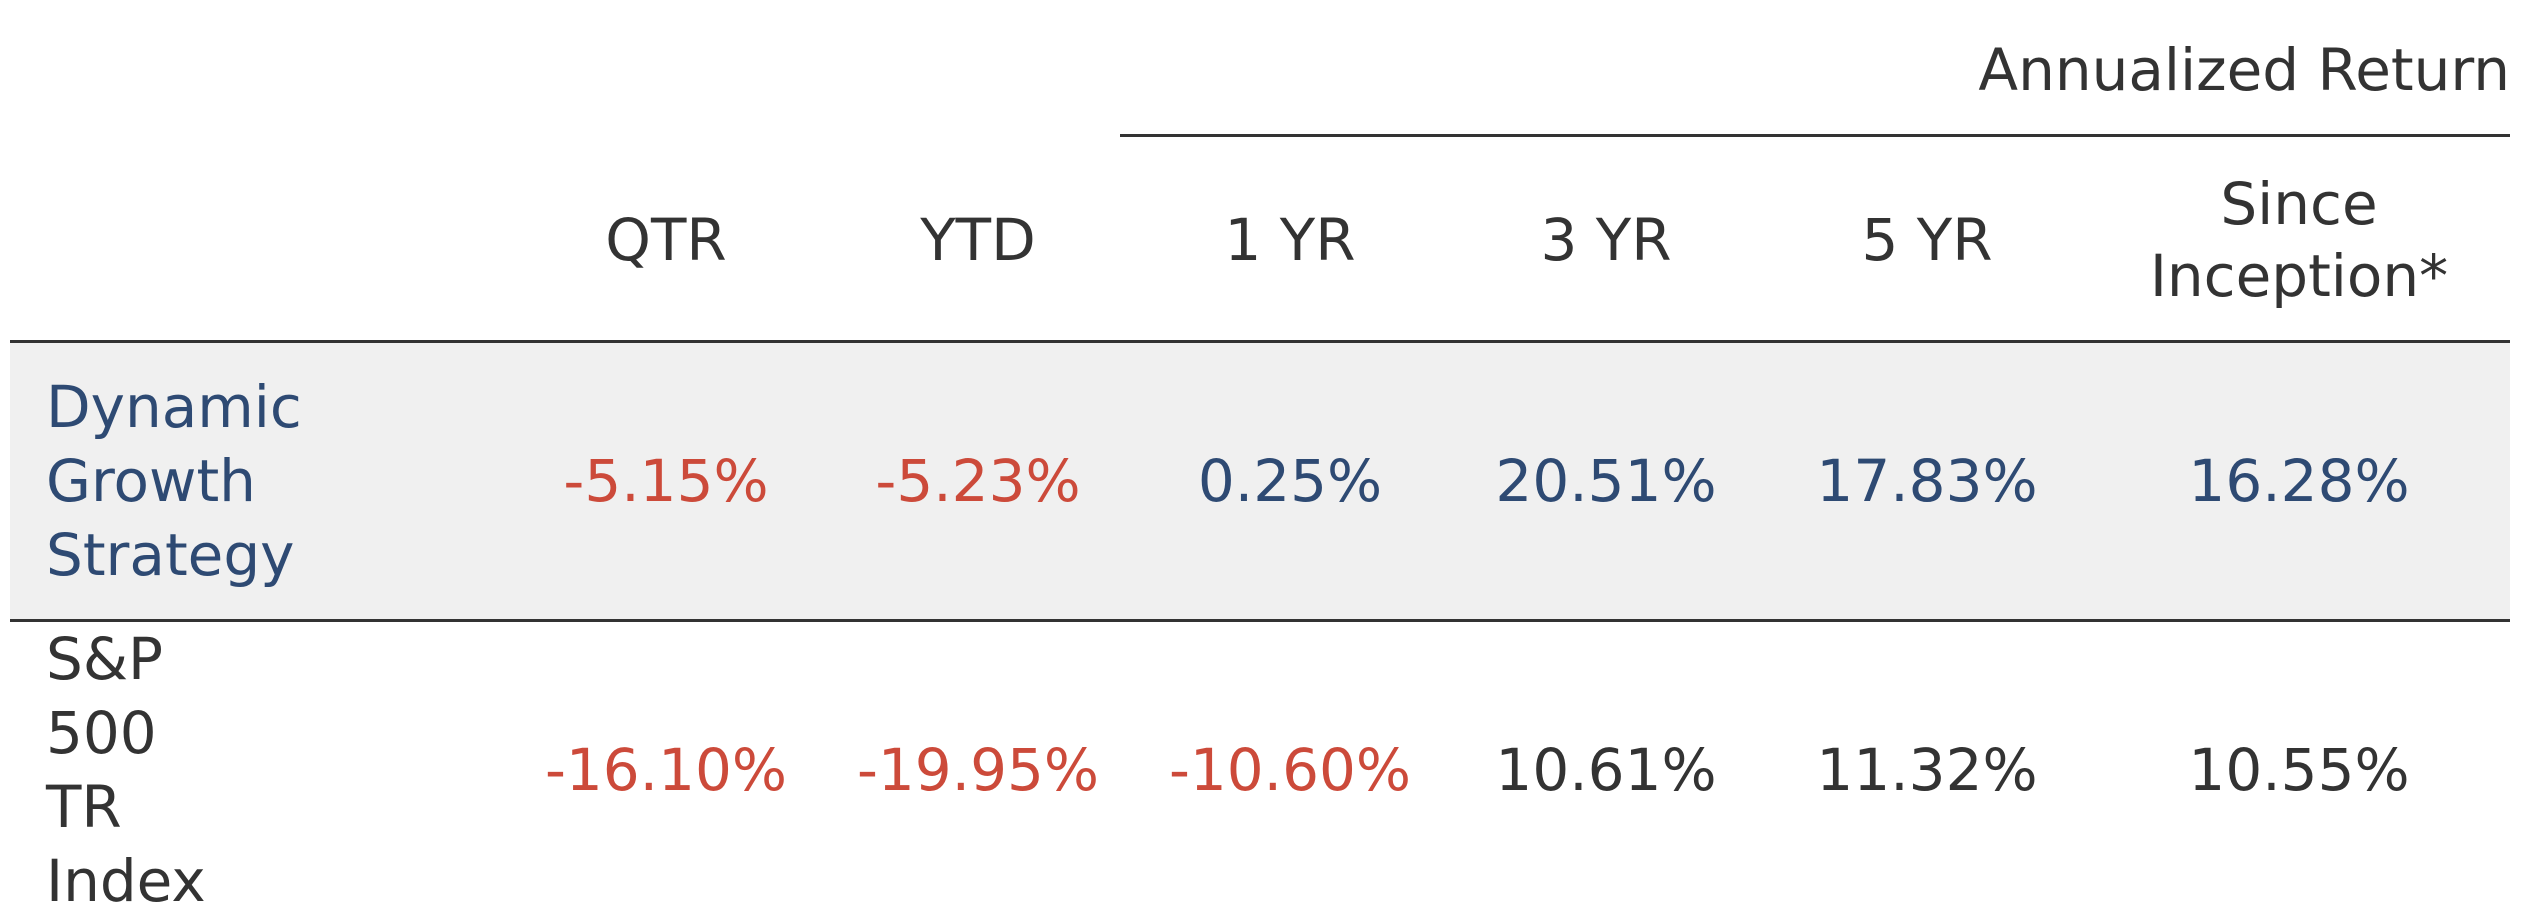 The width and height of the screenshot is (2524, 918). Describe the element at coordinates (1606, 769) in the screenshot. I see `cell-3yr: 10.61%` at that location.